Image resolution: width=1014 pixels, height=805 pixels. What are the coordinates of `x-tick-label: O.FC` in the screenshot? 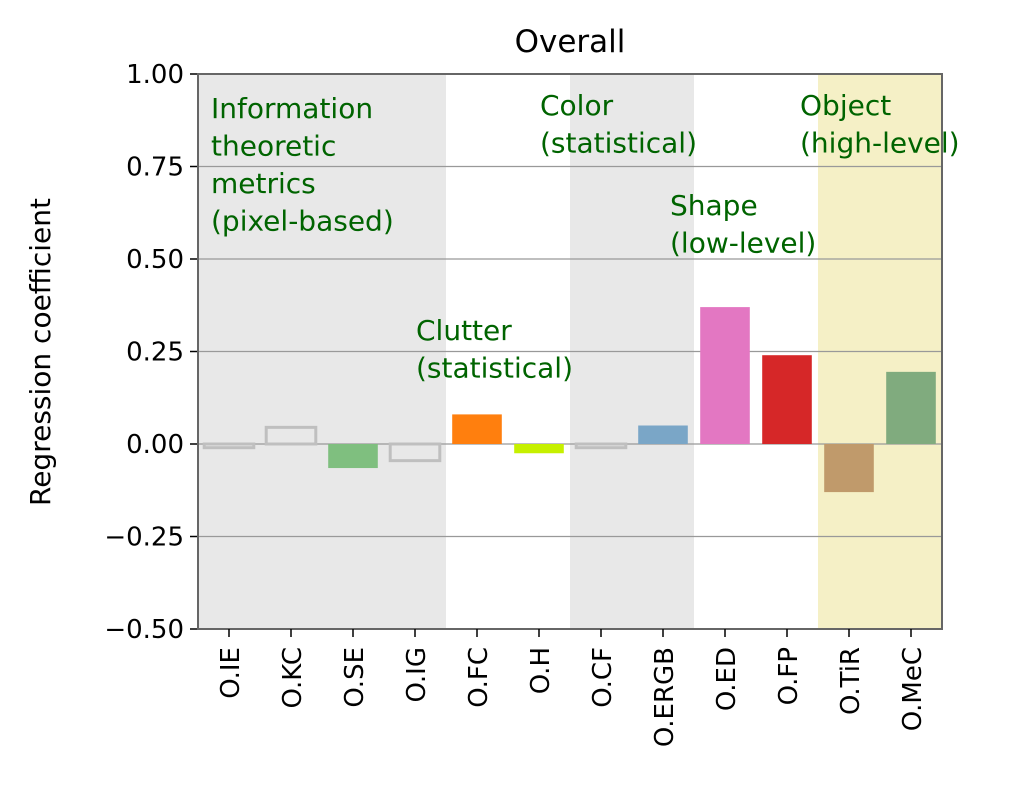 It's located at (479, 677).